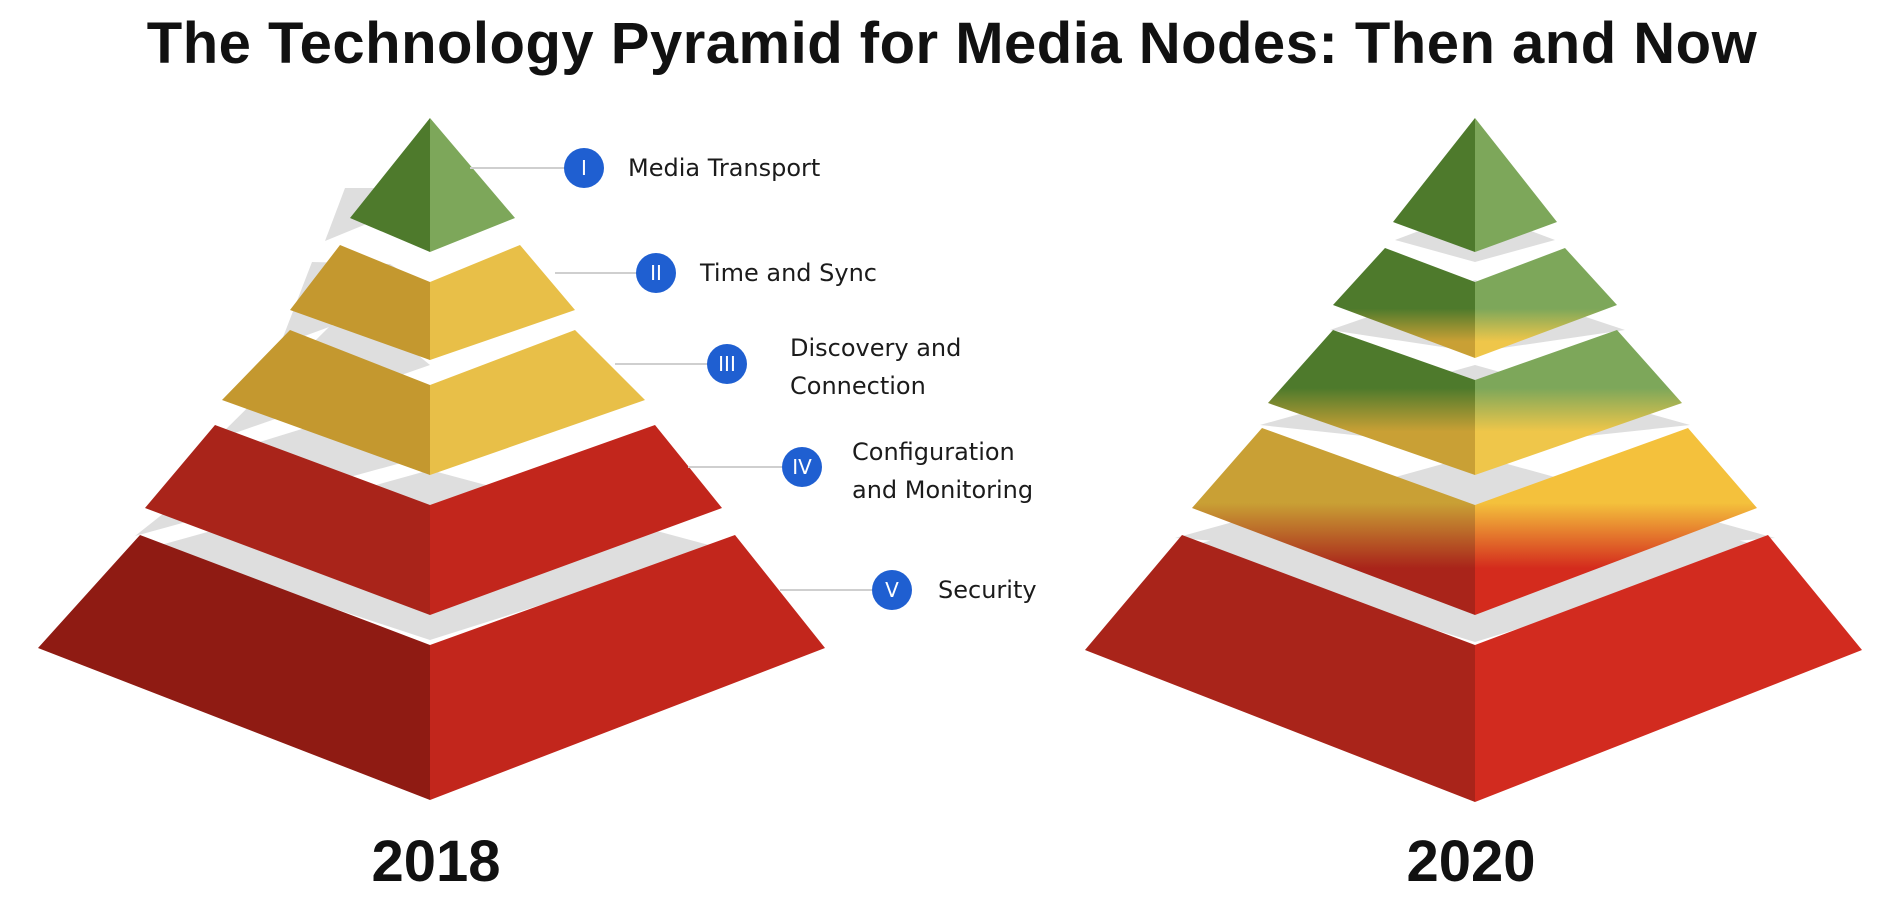  Describe the element at coordinates (436, 861) in the screenshot. I see `year-label-2018: 2018` at that location.